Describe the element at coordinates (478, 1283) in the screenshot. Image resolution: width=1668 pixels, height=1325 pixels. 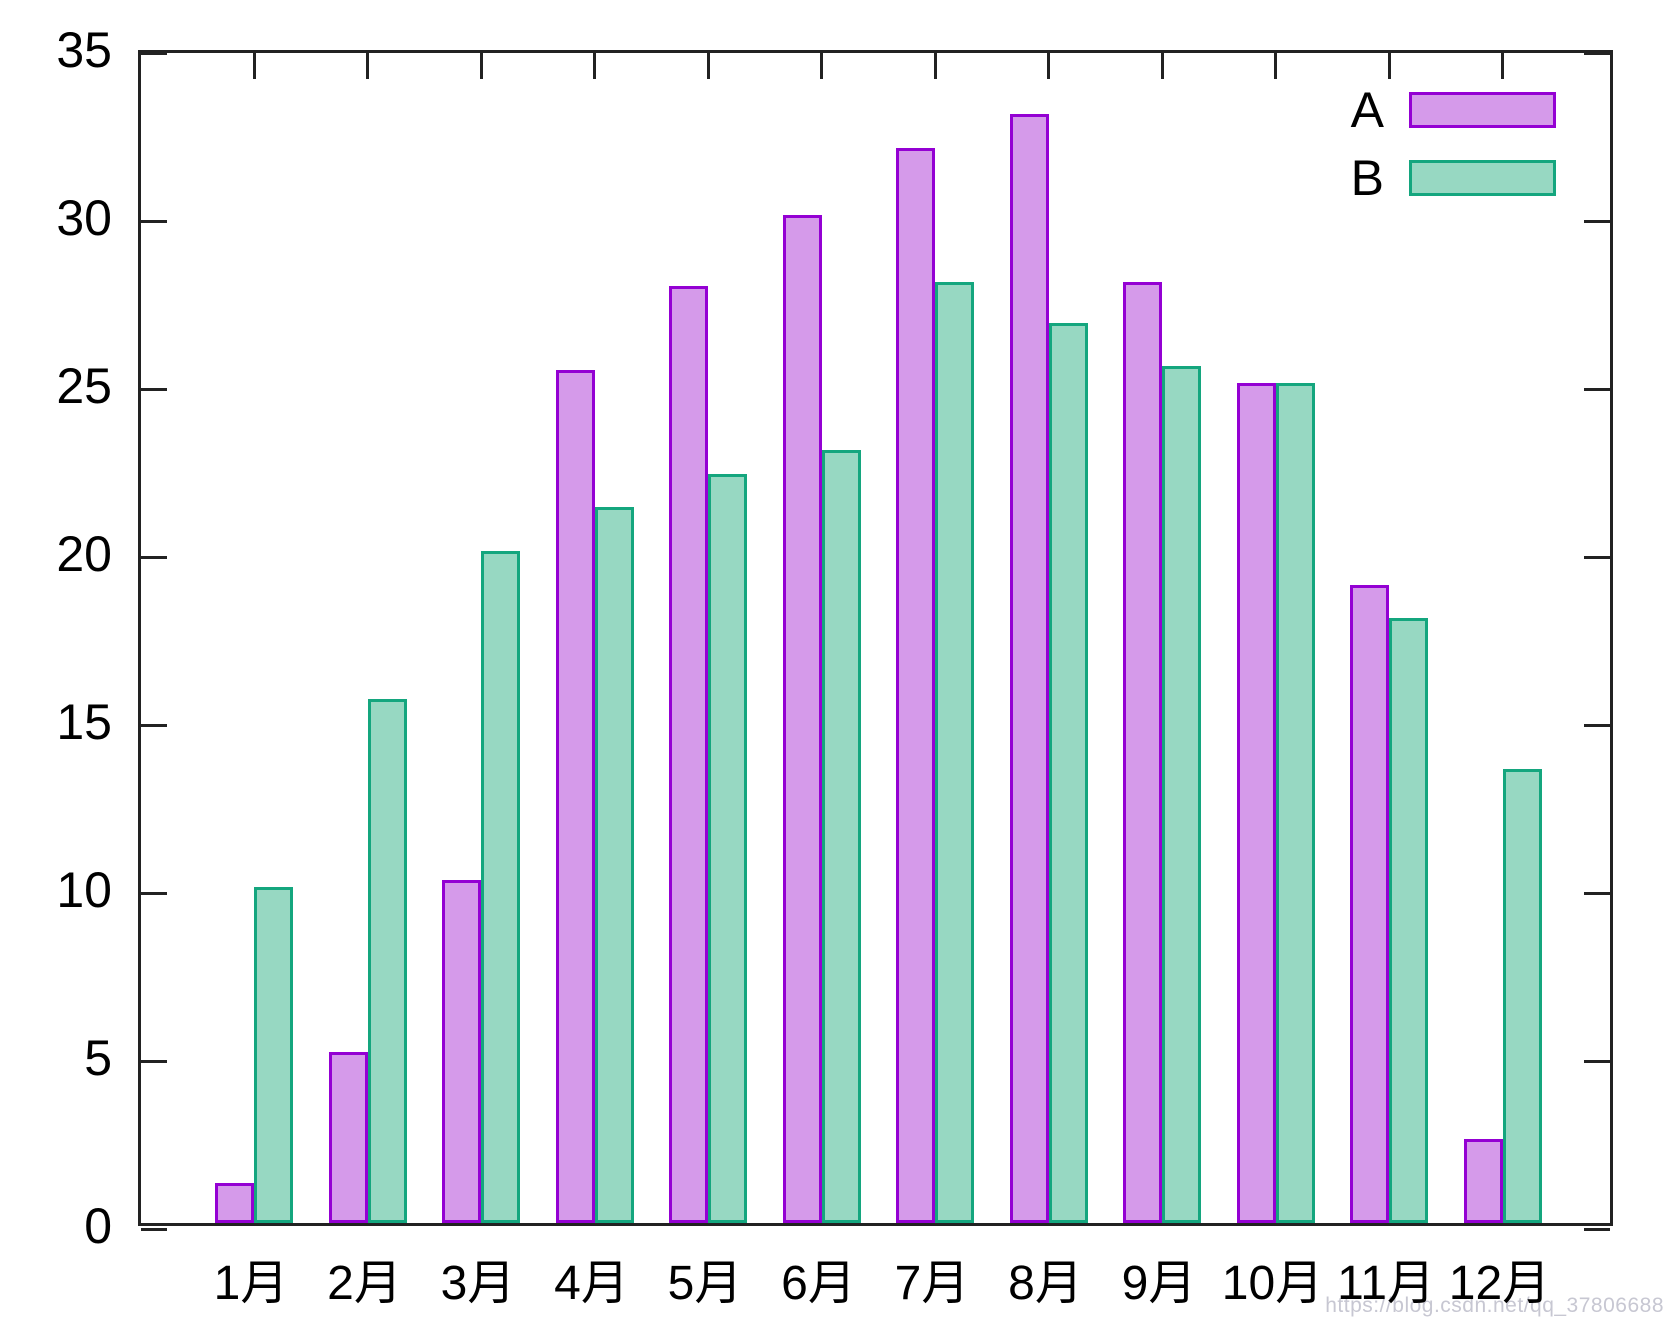
I see `x-tick-label-3: 3月` at that location.